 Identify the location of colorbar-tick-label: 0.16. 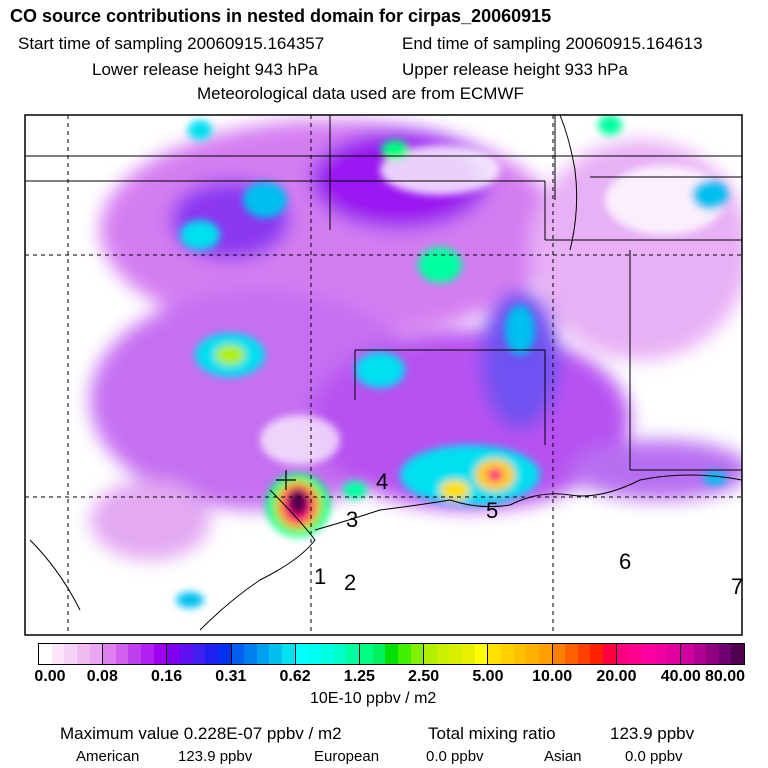
(166, 676).